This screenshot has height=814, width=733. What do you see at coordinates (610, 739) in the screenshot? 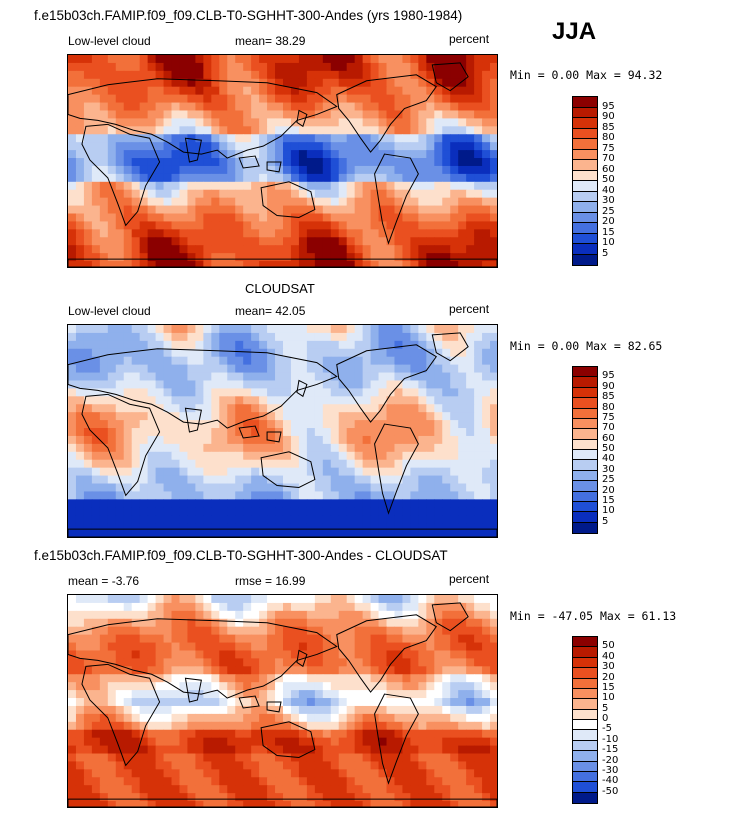
I see `colorbar-tick-label: -10` at bounding box center [610, 739].